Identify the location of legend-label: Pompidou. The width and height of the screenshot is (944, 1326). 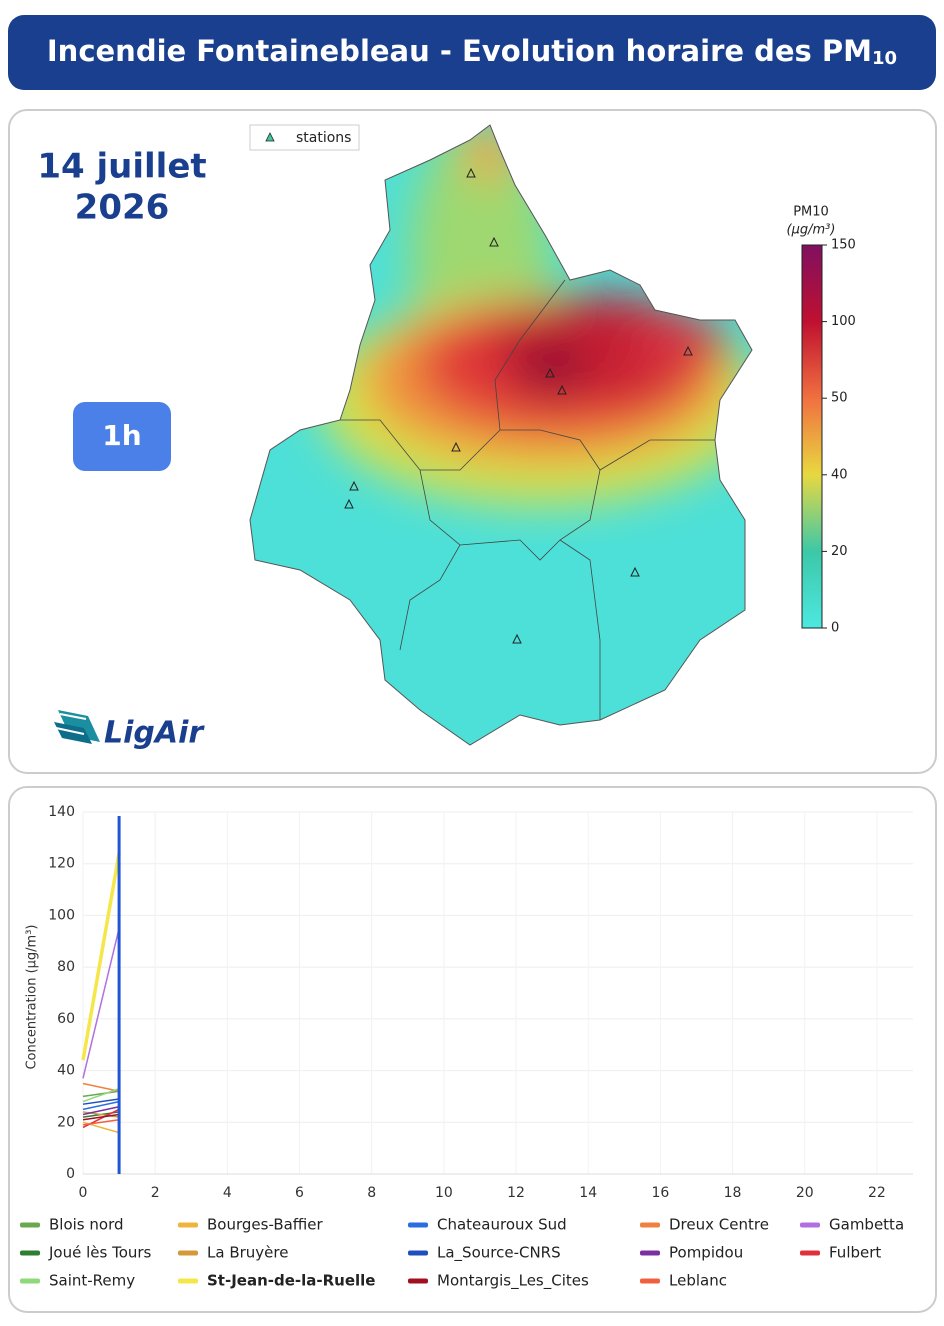
(706, 1253).